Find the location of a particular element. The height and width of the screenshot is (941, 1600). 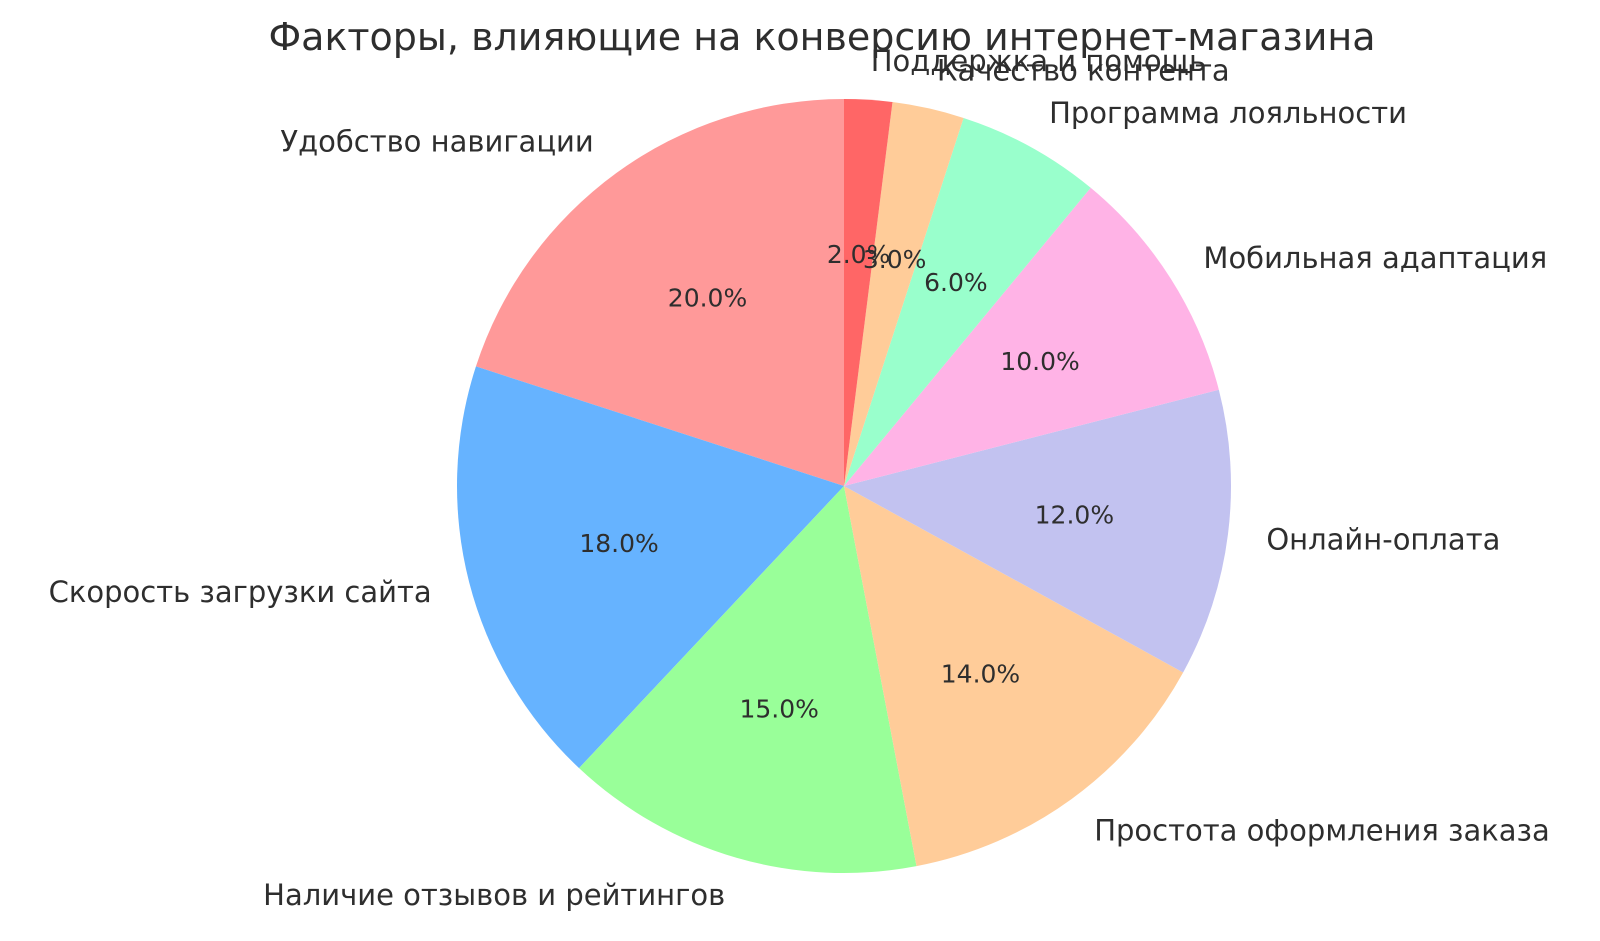

slice-category-label-6: Мобильная адаптация is located at coordinates (1375, 258).